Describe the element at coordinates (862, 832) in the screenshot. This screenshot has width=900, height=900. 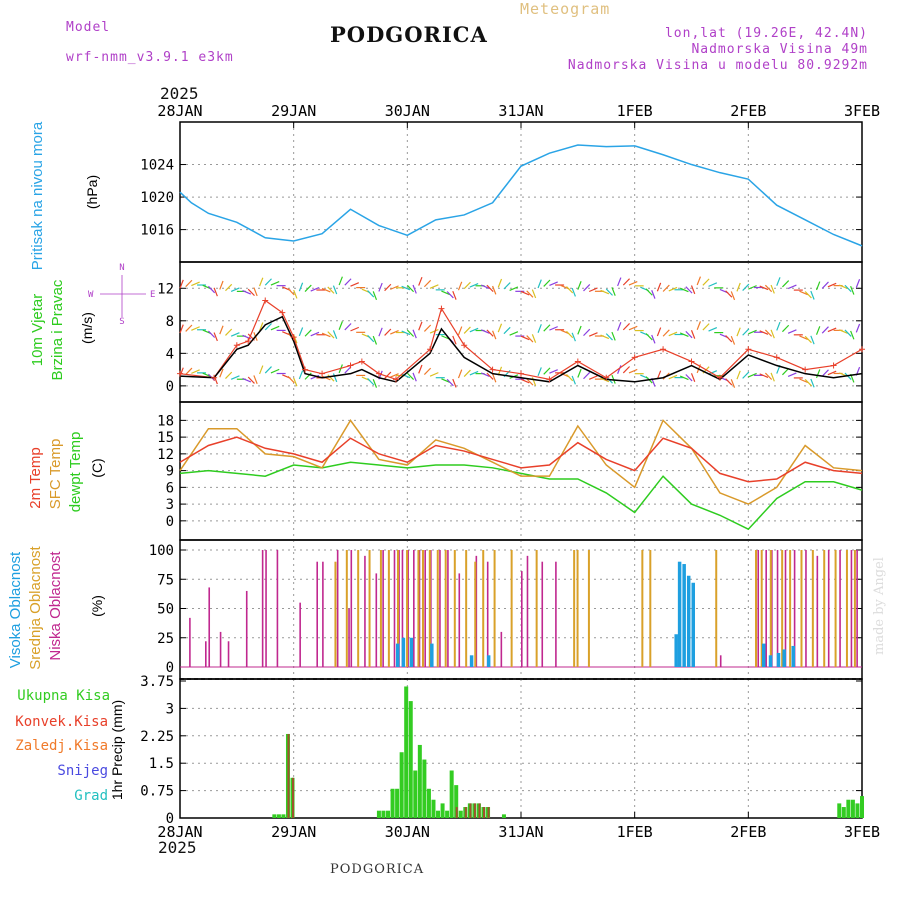
I see `date-label-bottom: 3FEB` at that location.